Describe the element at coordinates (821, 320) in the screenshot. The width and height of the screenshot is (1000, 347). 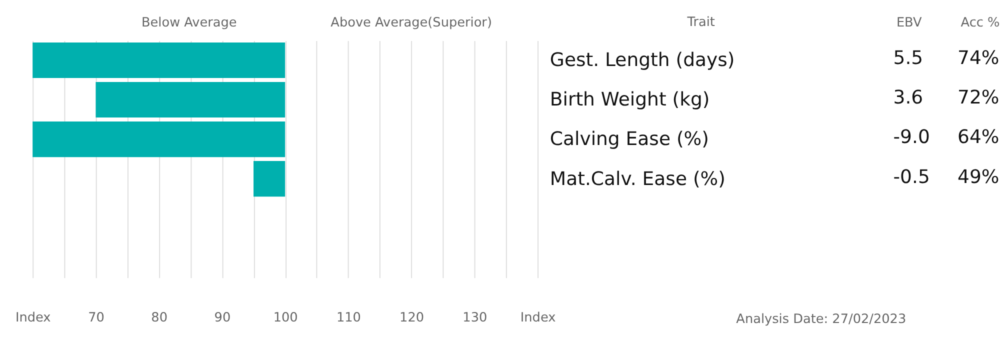
I see `text: Analysis Date: 27/02/2023` at that location.